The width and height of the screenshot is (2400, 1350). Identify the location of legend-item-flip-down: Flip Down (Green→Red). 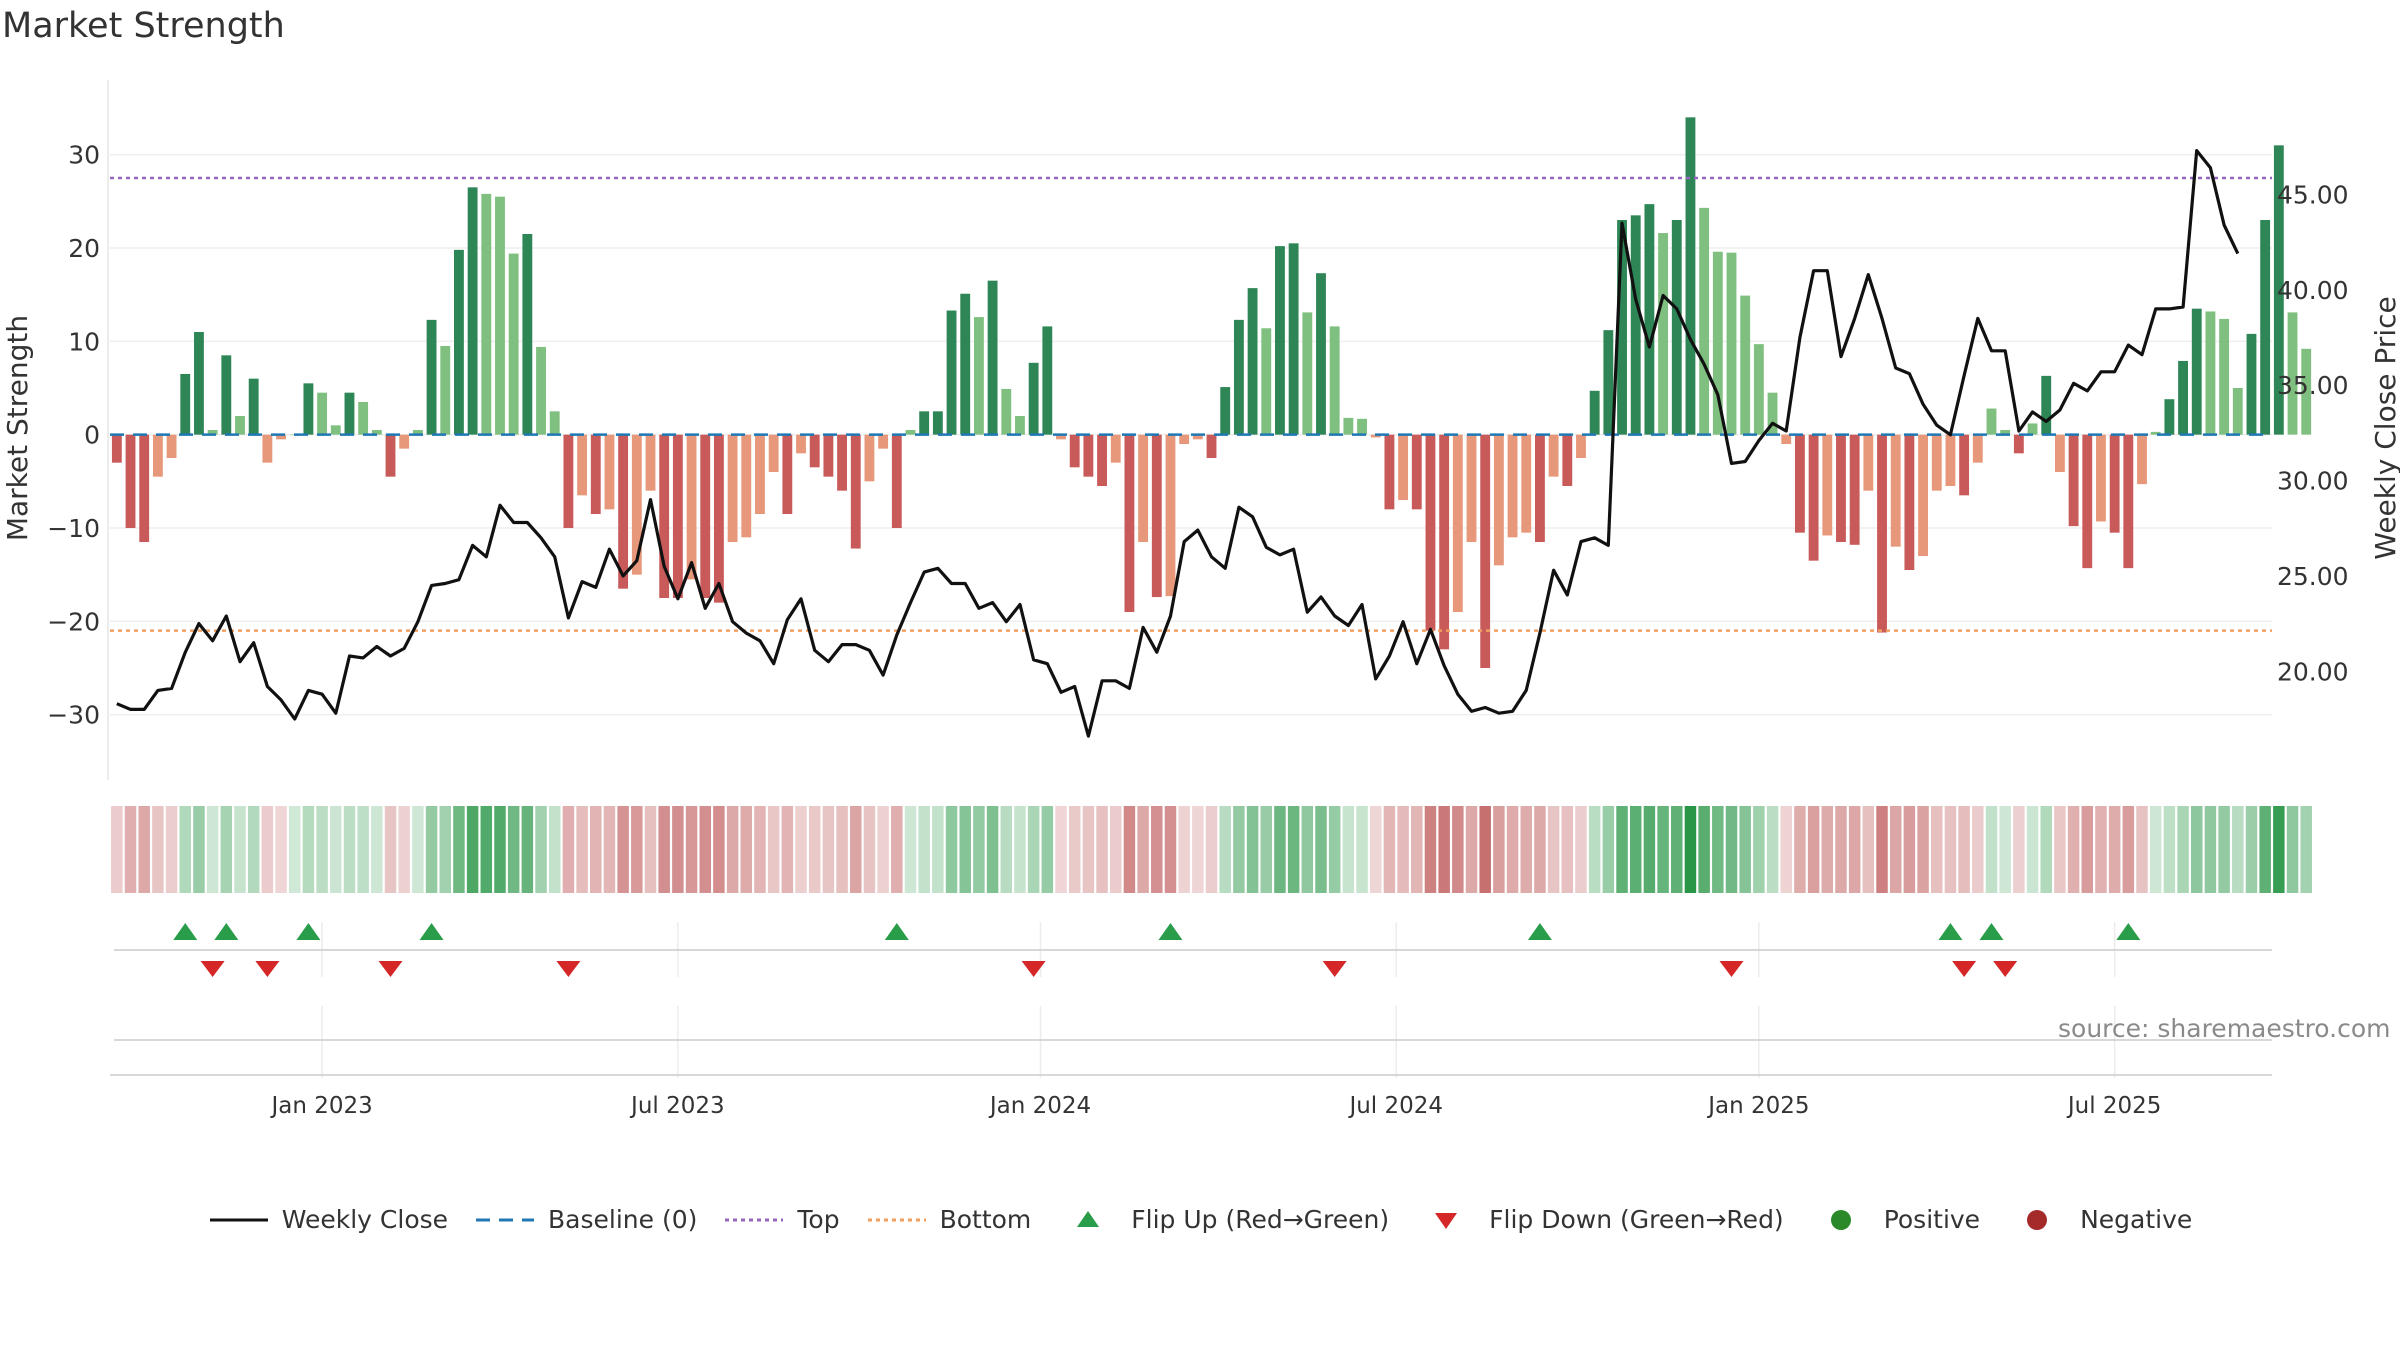
(1599, 1219).